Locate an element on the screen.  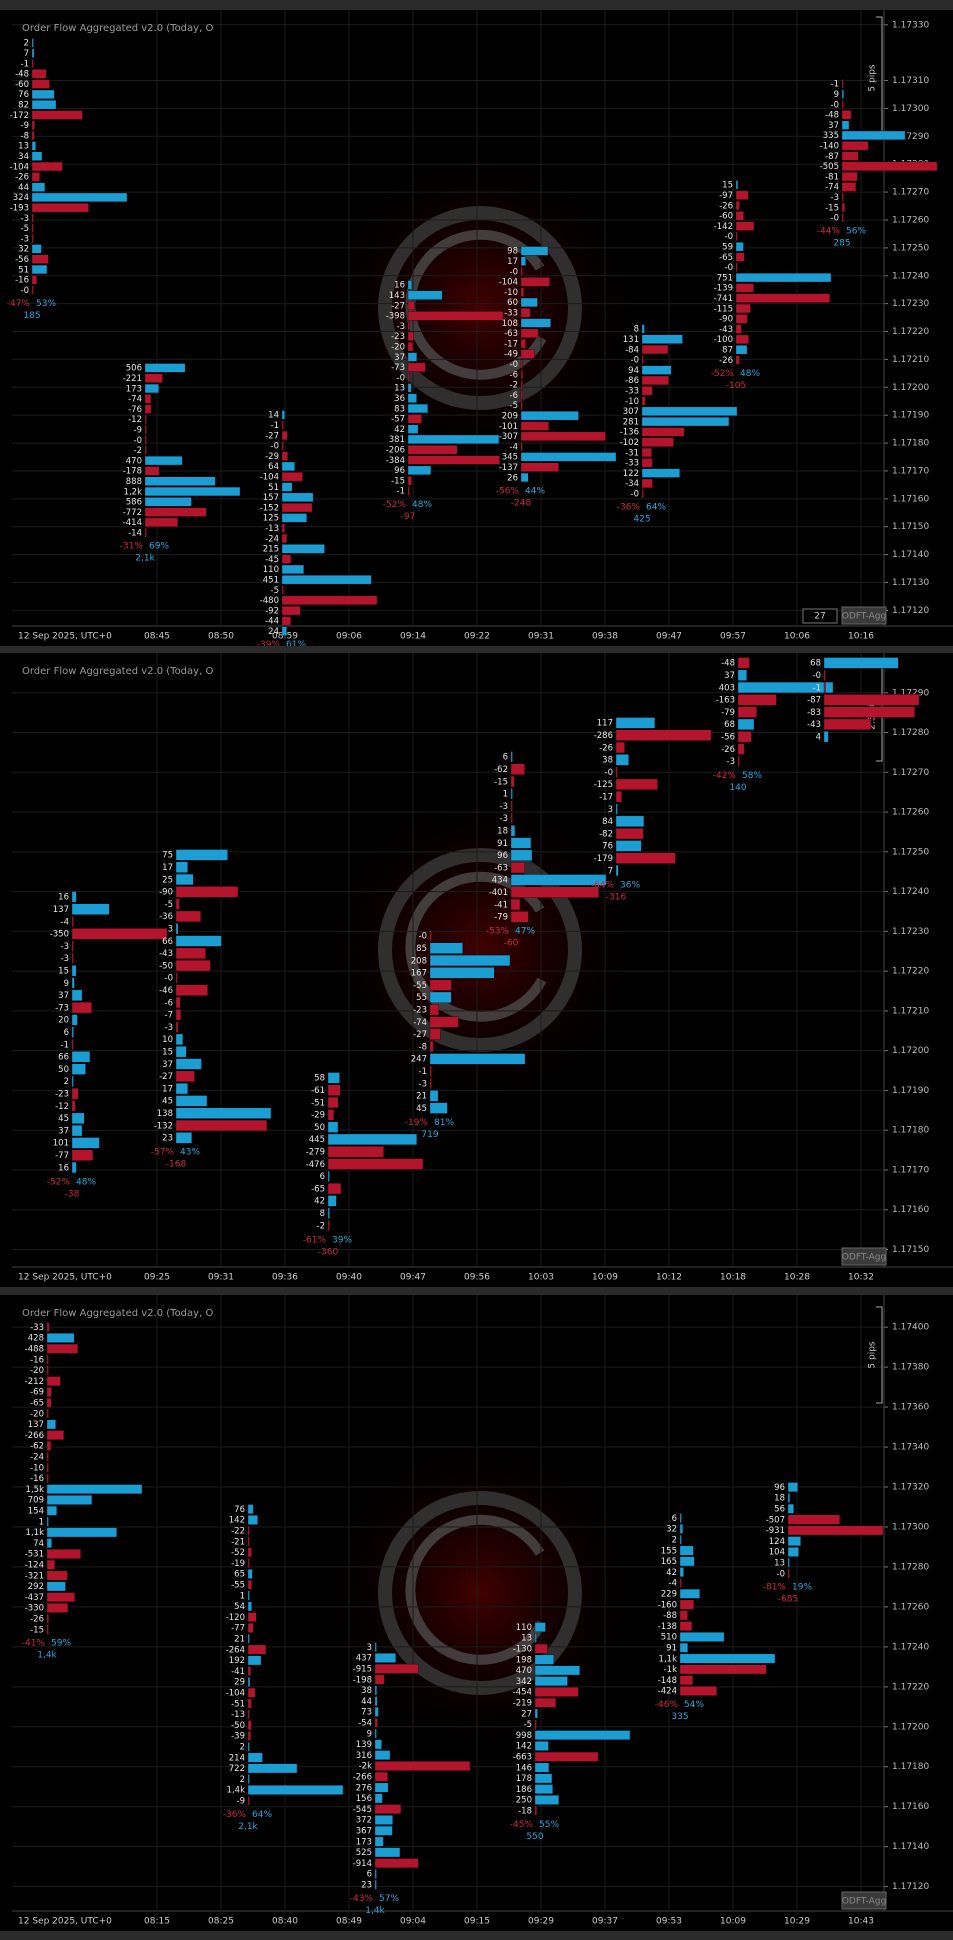
delta-label: -3 is located at coordinates (835, 198).